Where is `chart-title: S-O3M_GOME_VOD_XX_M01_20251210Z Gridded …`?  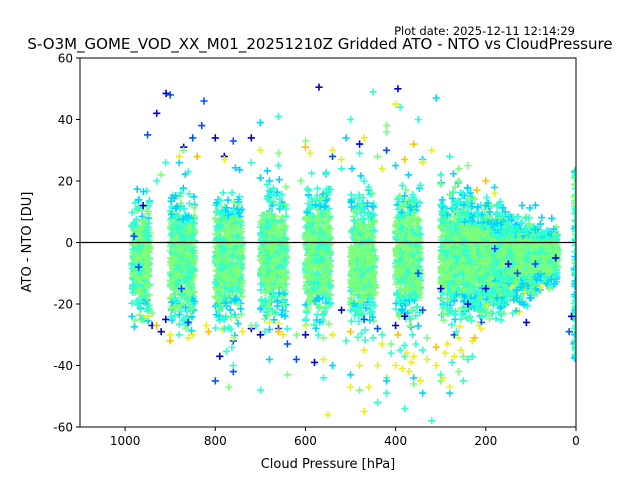 chart-title: S-O3M_GOME_VOD_XX_M01_20251210Z Gridded … is located at coordinates (319, 44).